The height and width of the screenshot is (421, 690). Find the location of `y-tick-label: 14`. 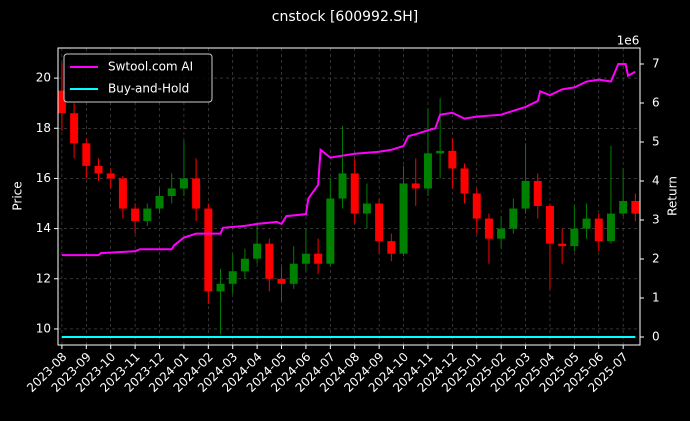

y-tick-label: 14 is located at coordinates (43, 228).